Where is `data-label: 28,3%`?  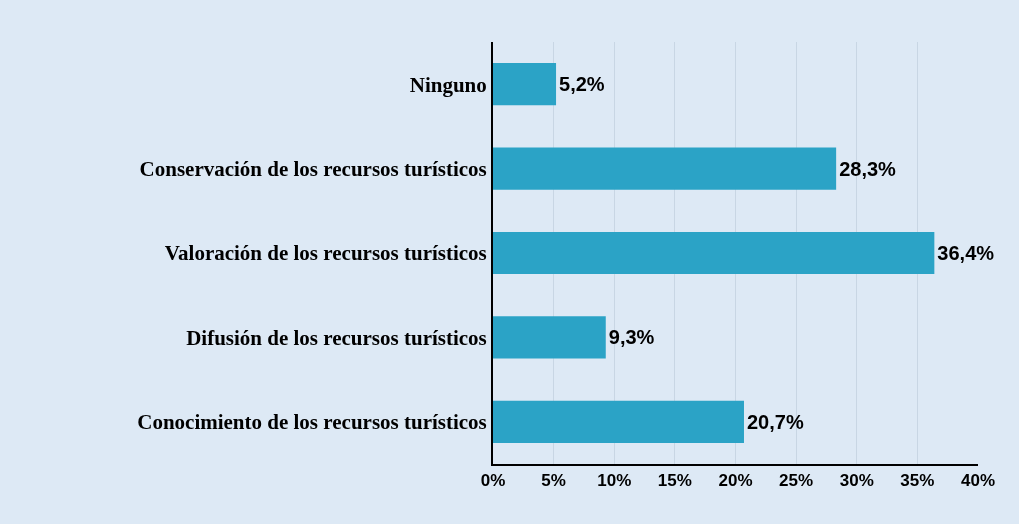 data-label: 28,3% is located at coordinates (868, 168).